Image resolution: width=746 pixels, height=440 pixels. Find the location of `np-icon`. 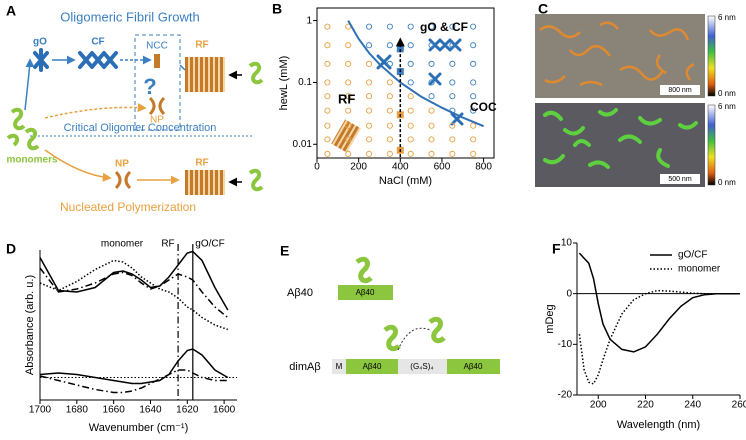

np-icon is located at coordinates (123, 180).